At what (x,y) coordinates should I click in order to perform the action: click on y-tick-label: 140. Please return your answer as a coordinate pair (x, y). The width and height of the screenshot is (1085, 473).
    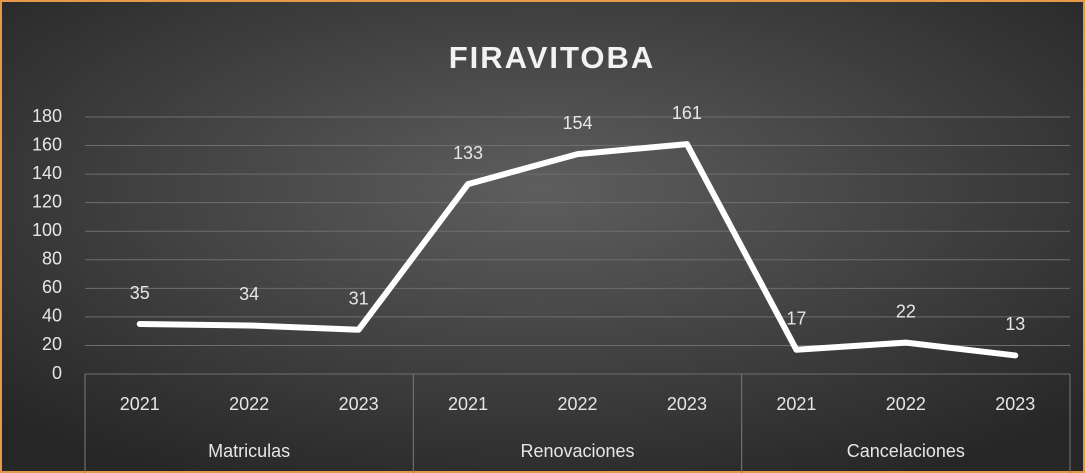
    Looking at the image, I should click on (47, 173).